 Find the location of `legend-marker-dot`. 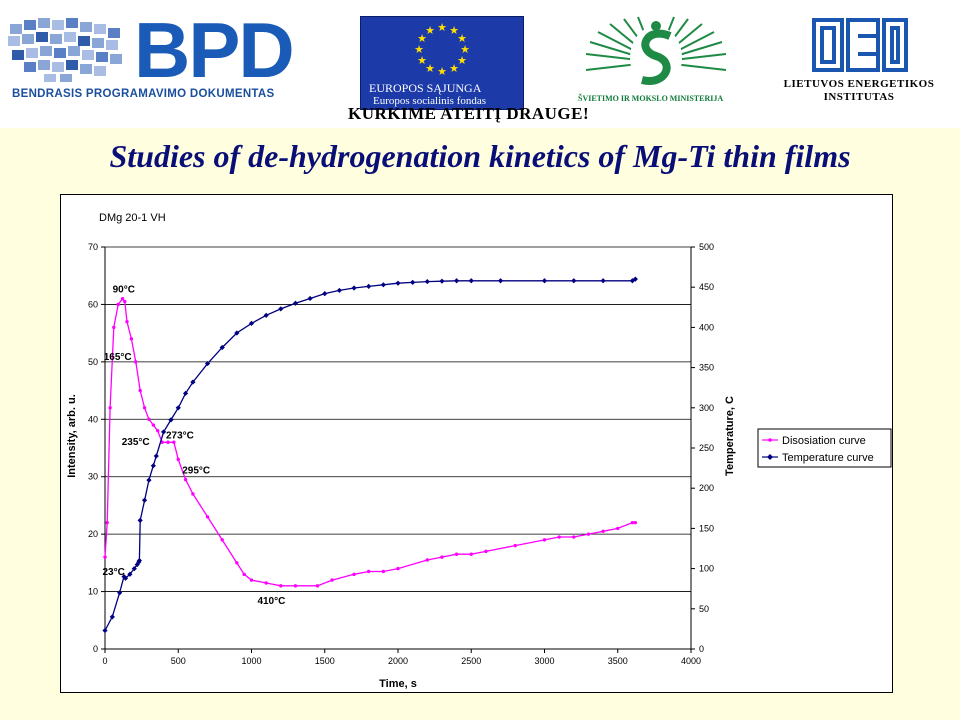

legend-marker-dot is located at coordinates (770, 440).